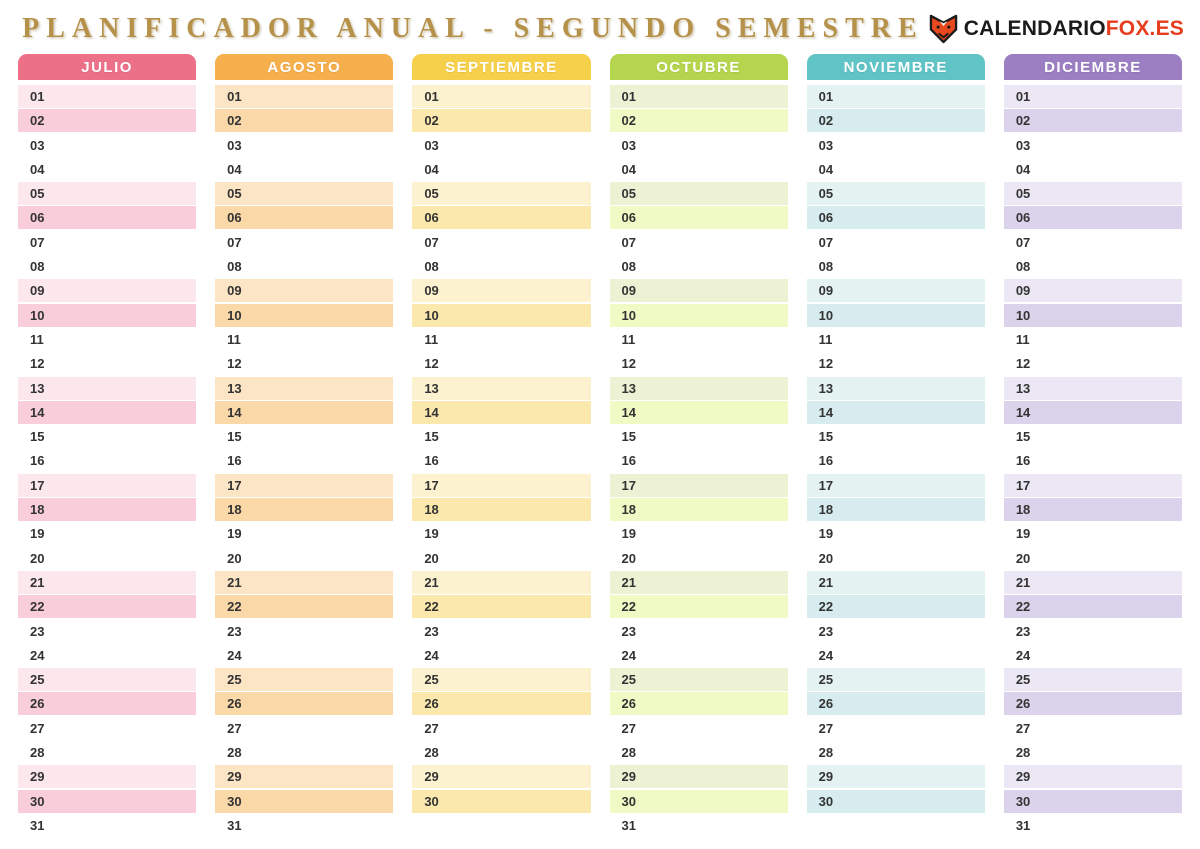 The height and width of the screenshot is (849, 1200). Describe the element at coordinates (501, 412) in the screenshot. I see `day-row-septiembre-14: 14` at that location.